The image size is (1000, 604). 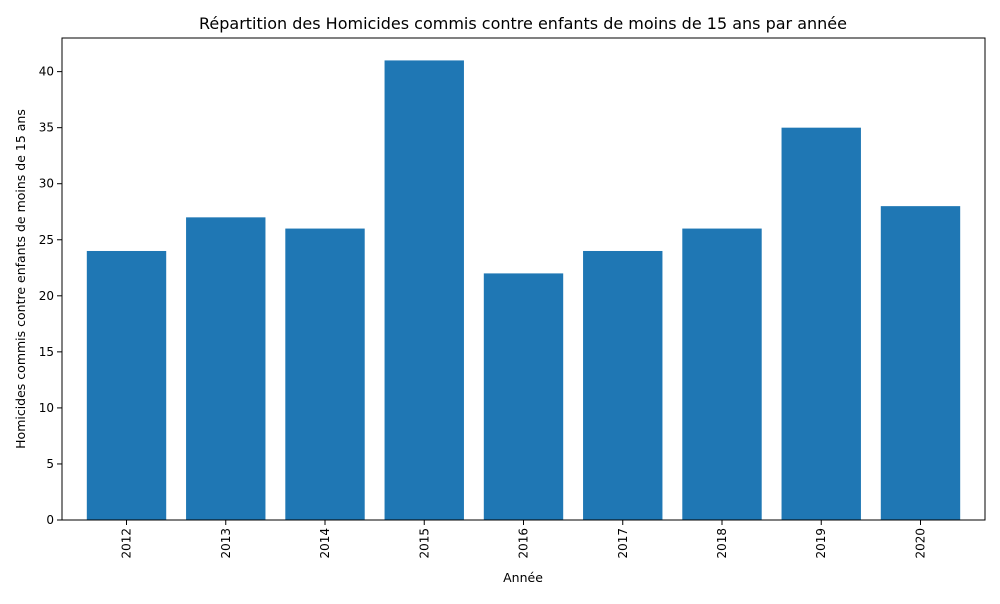 What do you see at coordinates (920, 363) in the screenshot?
I see `bar-2020` at bounding box center [920, 363].